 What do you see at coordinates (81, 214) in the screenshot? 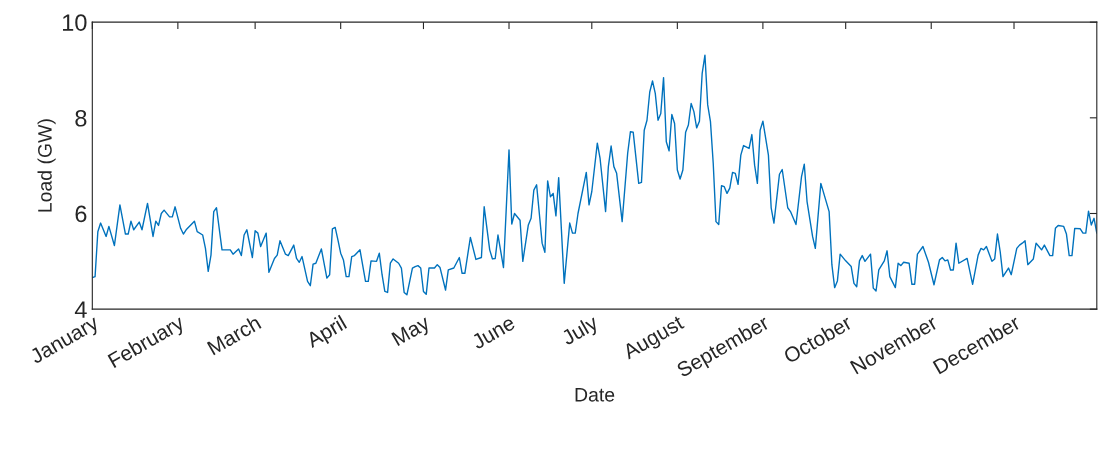
I see `y-tick-label: 6` at bounding box center [81, 214].